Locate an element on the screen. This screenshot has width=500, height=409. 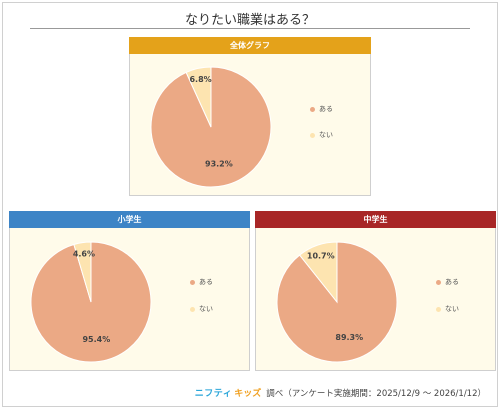
brand-name-part2: キッズ is located at coordinates (248, 394).